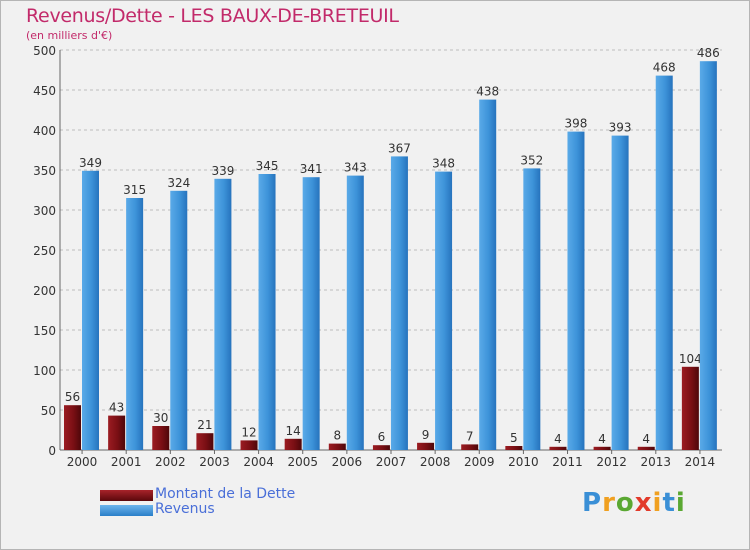 This screenshot has height=550, width=750. I want to click on data-label-revenue: 352, so click(531, 160).